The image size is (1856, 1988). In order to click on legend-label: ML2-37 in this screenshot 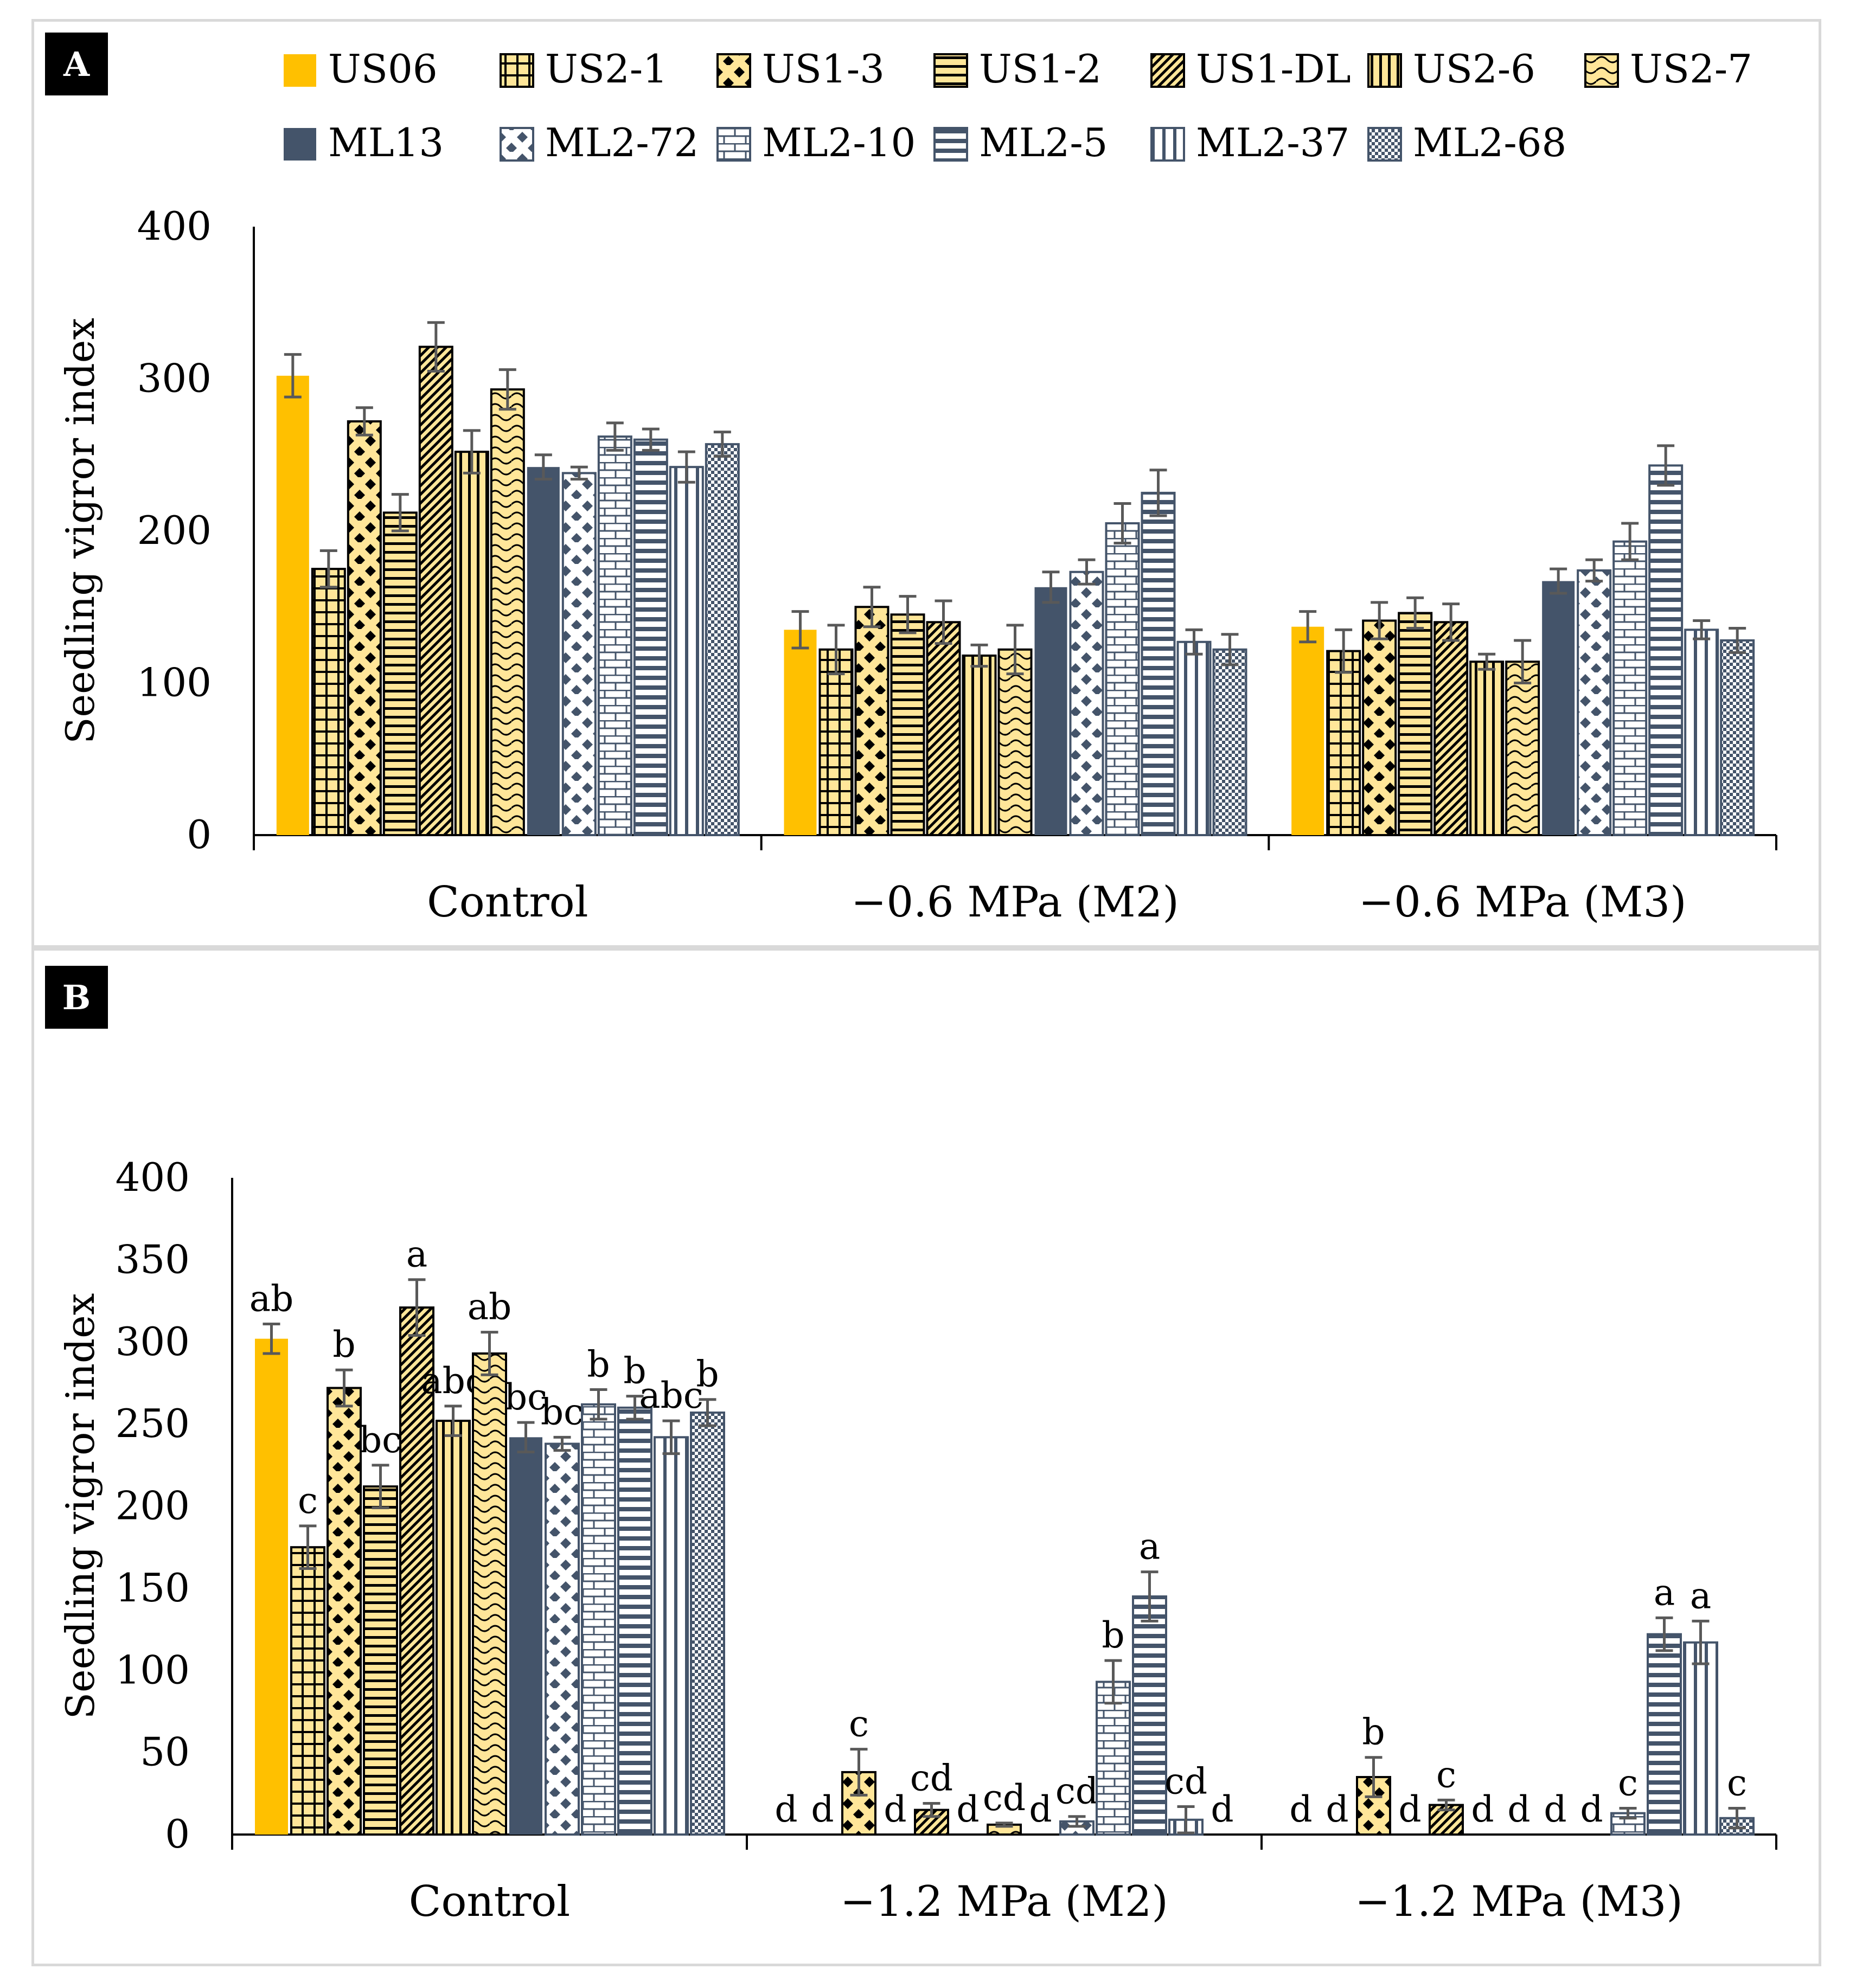, I will do `click(1272, 142)`.